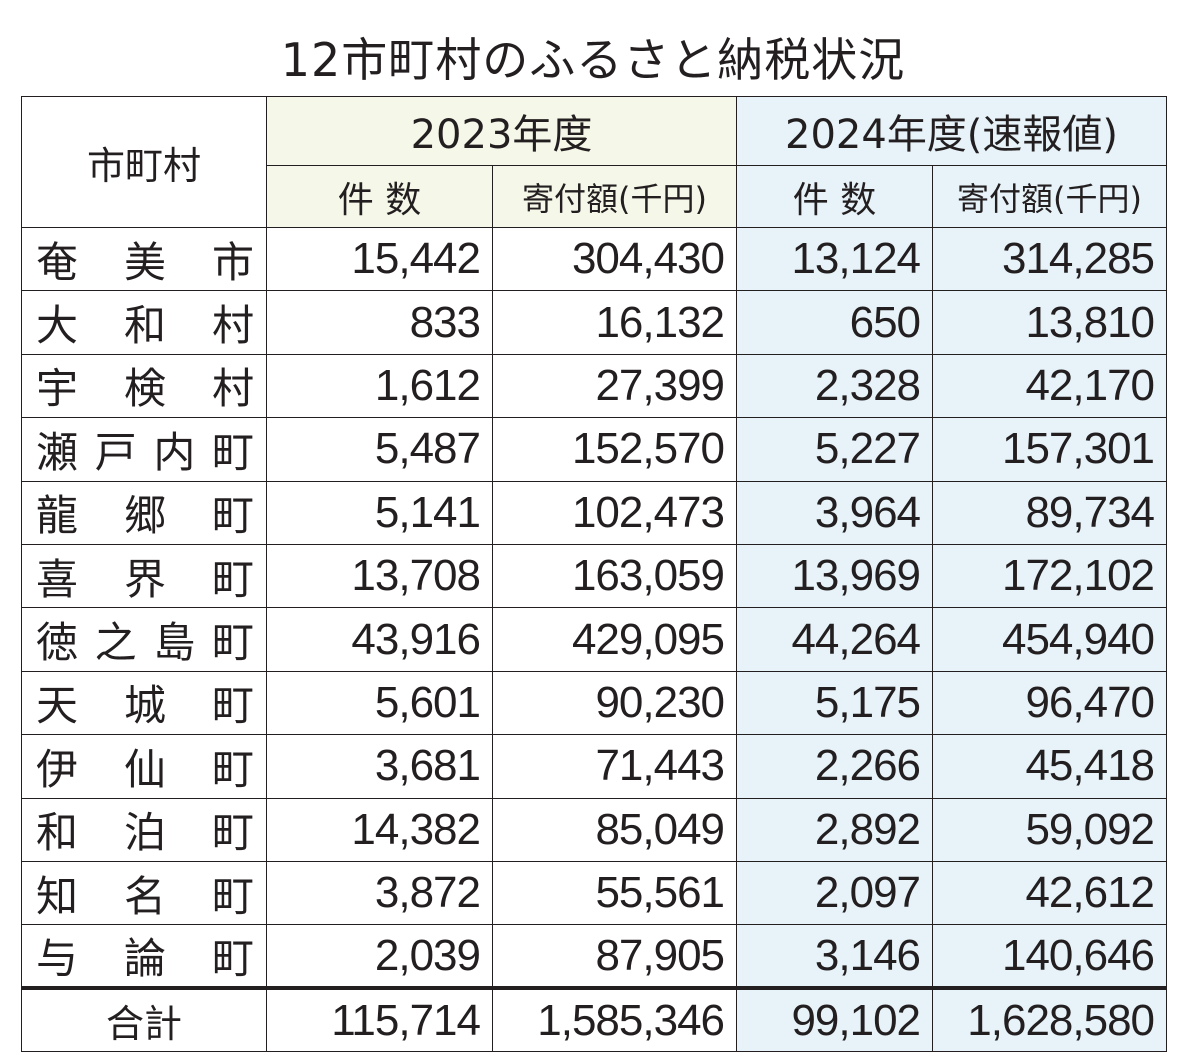 The height and width of the screenshot is (1063, 1186). I want to click on amount-2023-cell: 163,059, so click(614, 576).